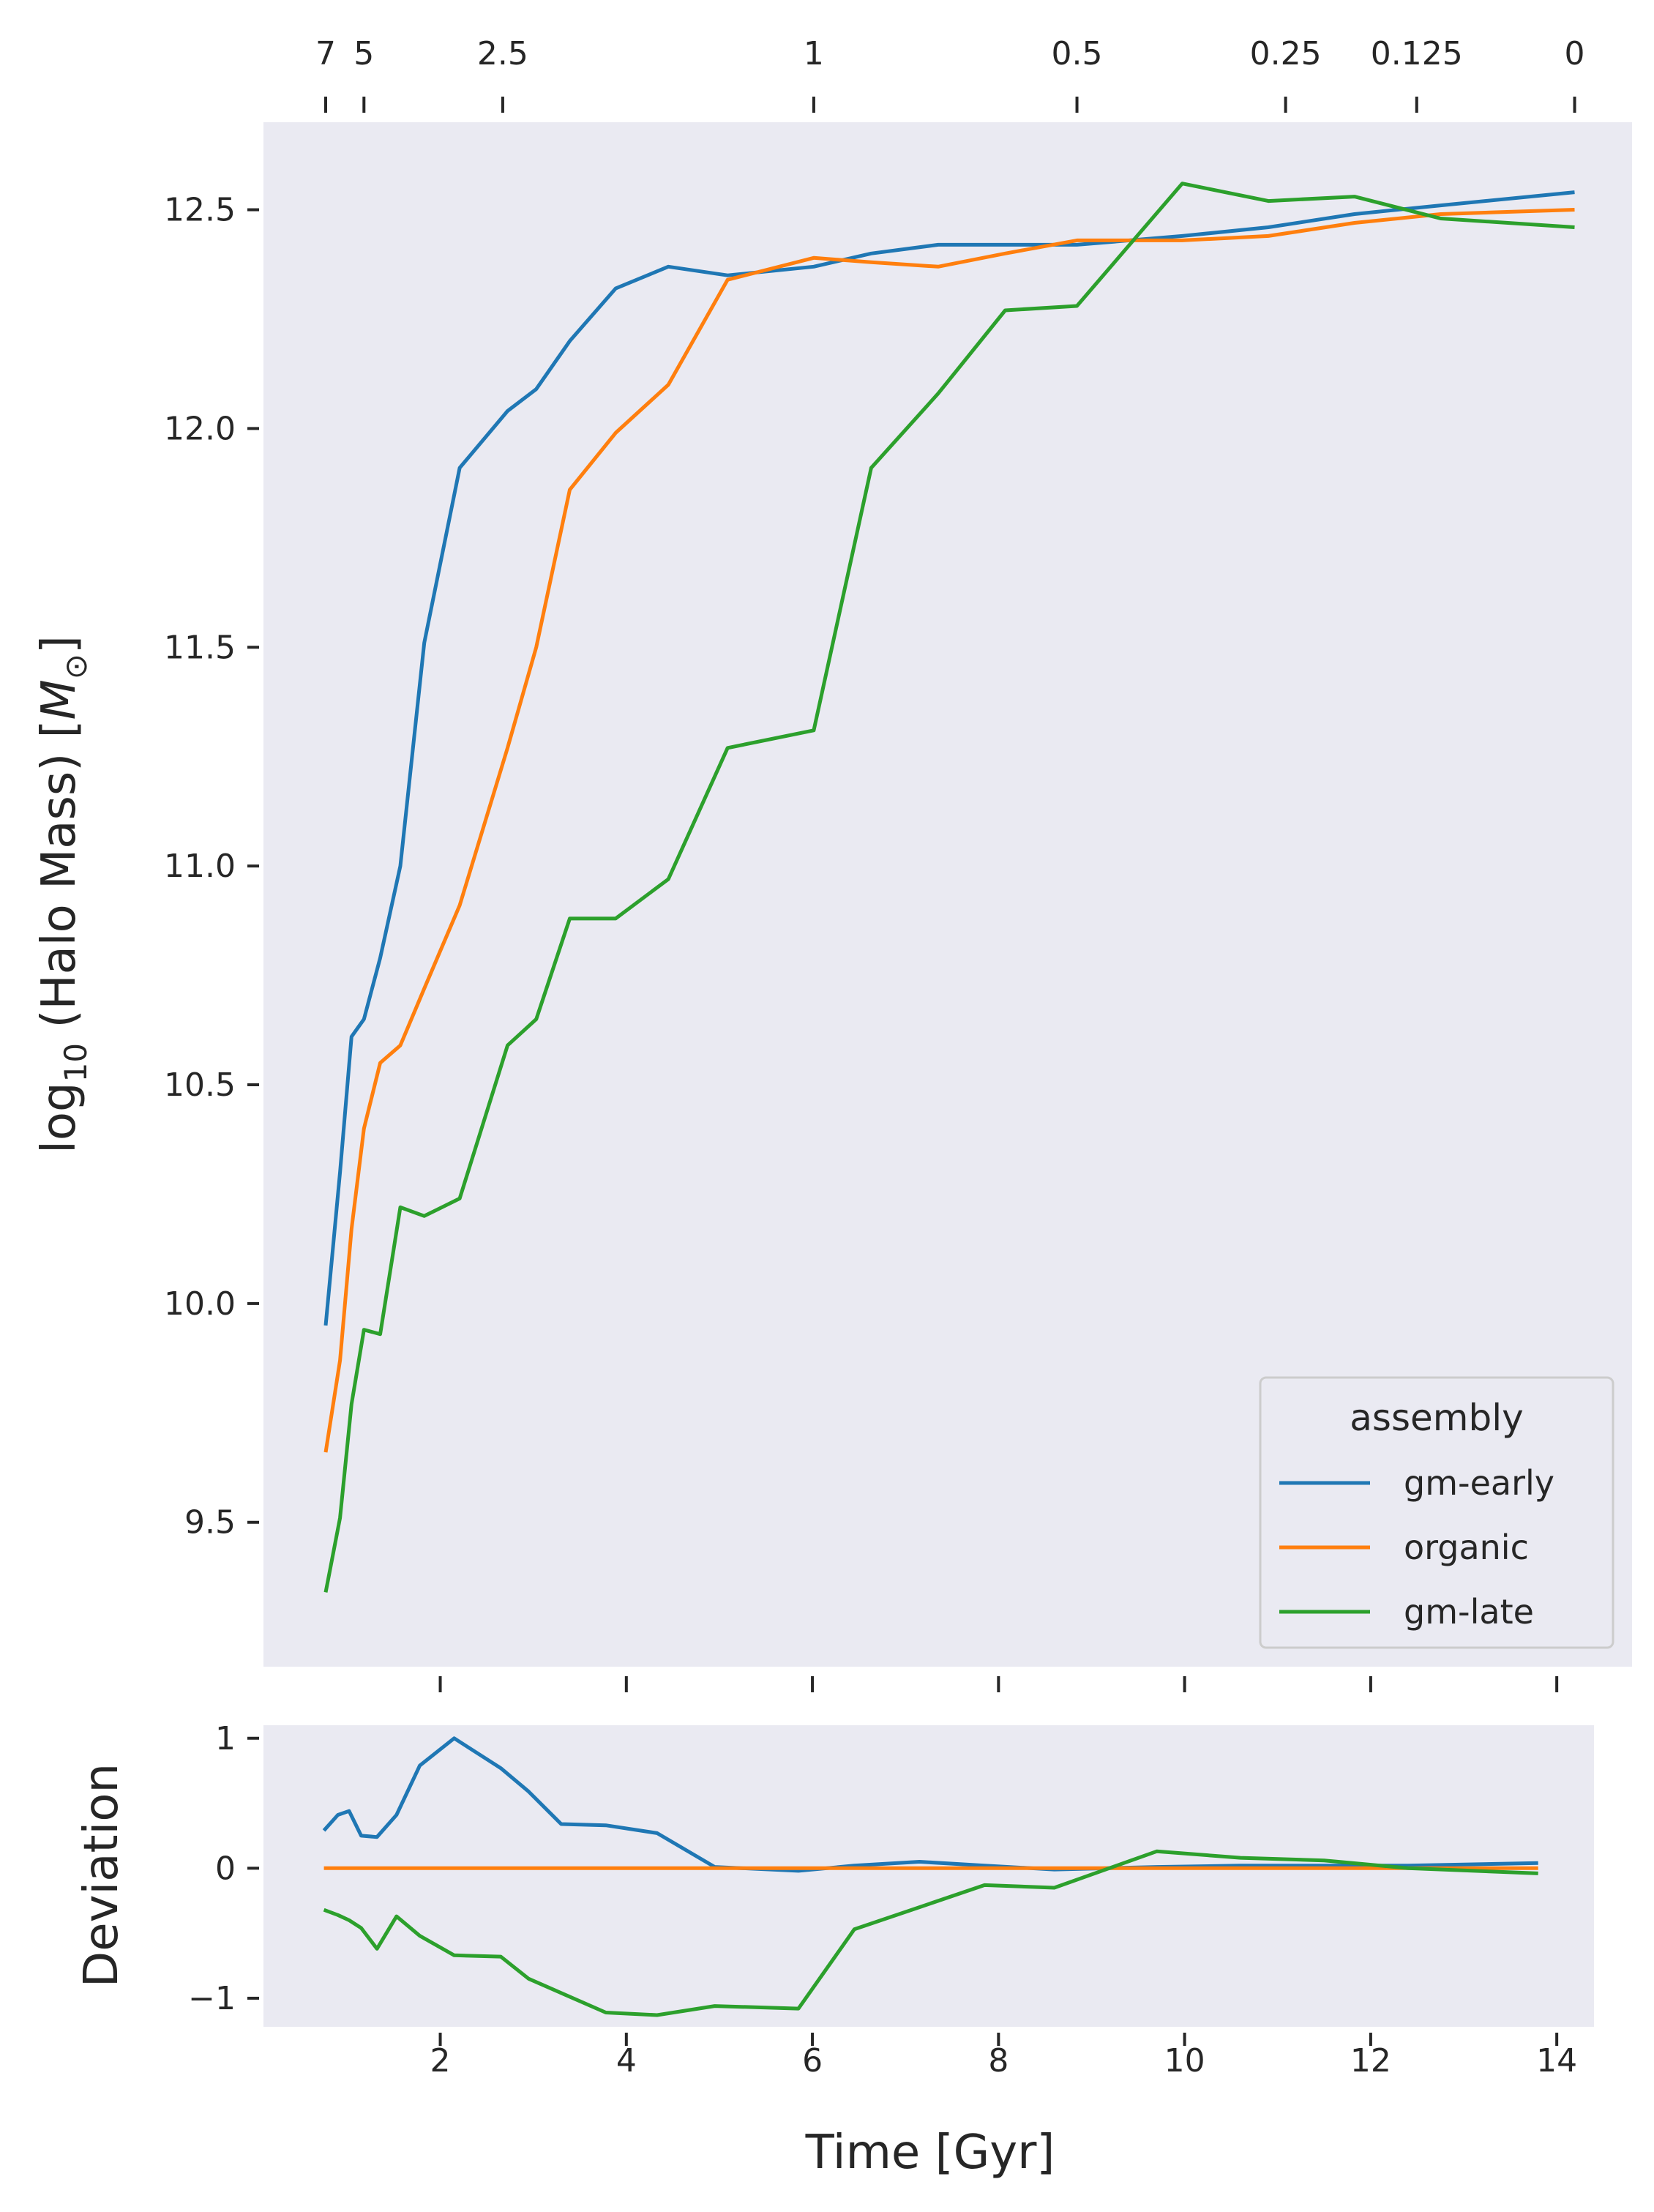 This screenshot has width=1654, height=2212. I want to click on y-tick-label: 11.0, so click(200, 867).